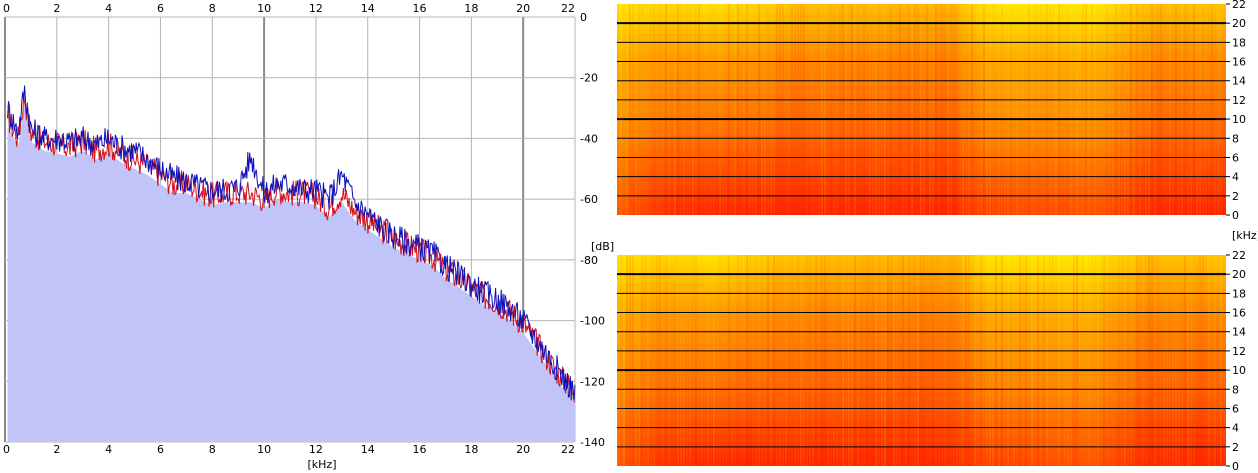 This screenshot has height=473, width=1258. Describe the element at coordinates (471, 449) in the screenshot. I see `spectrum-x-tick-label-bottom: 18` at that location.